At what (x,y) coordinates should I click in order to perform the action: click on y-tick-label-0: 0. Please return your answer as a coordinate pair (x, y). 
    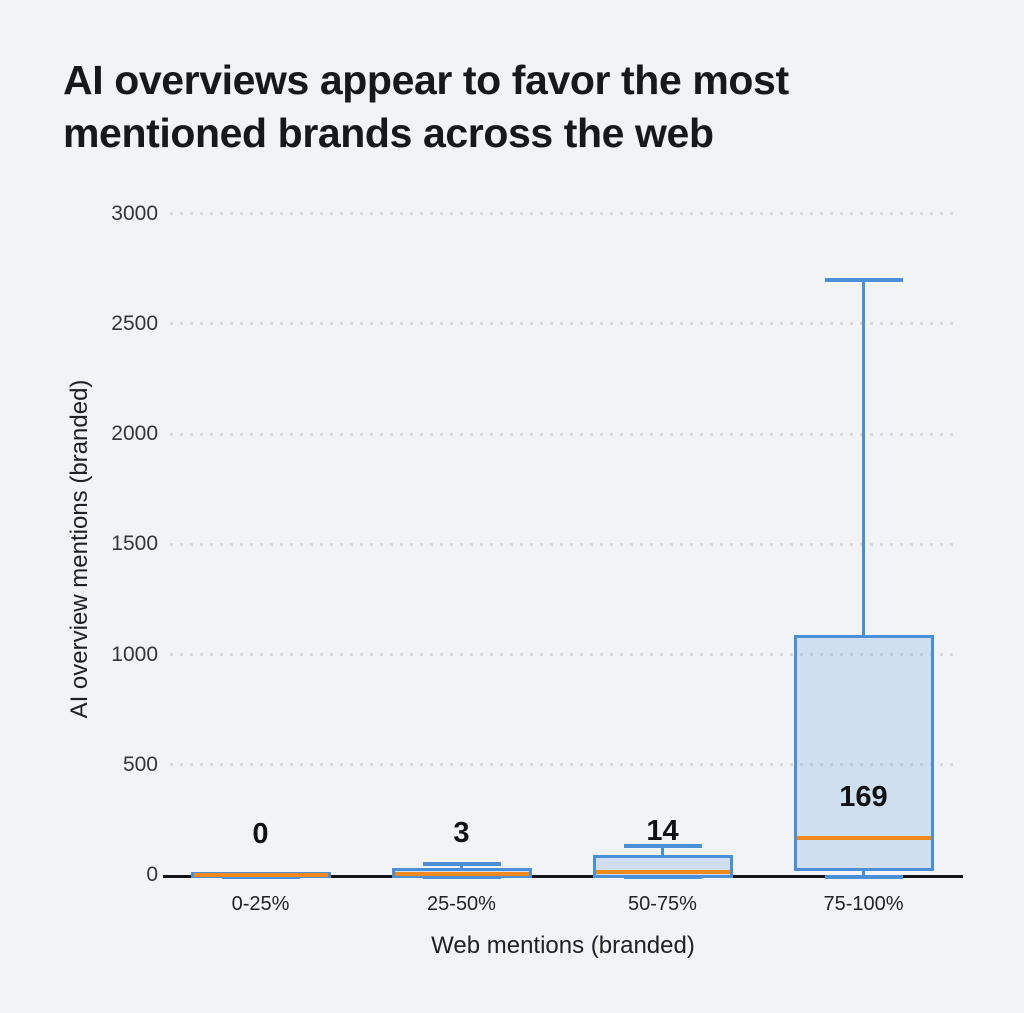
    Looking at the image, I should click on (152, 874).